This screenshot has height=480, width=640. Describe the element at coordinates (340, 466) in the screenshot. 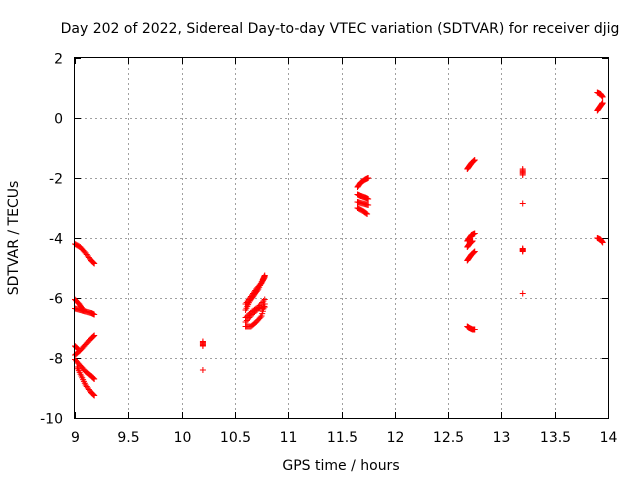

I see `x-axis-label: GPS time / hours` at that location.